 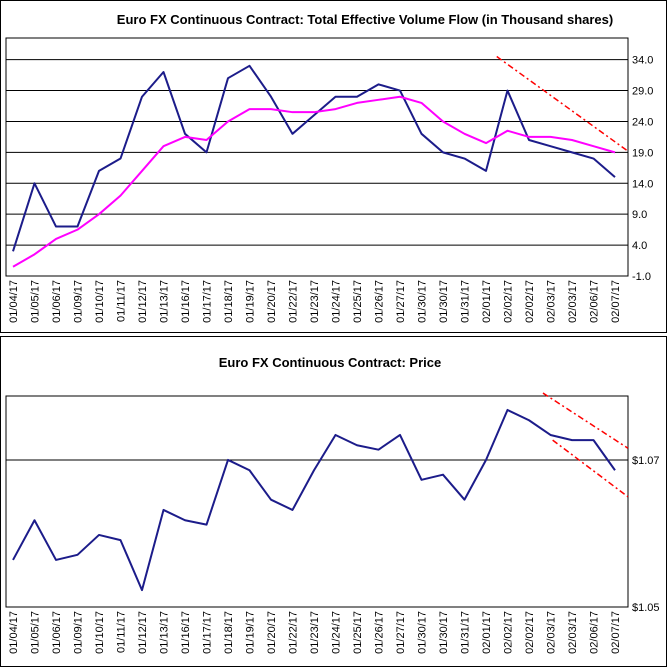 What do you see at coordinates (642, 153) in the screenshot?
I see `y-tick-label: 19.0` at bounding box center [642, 153].